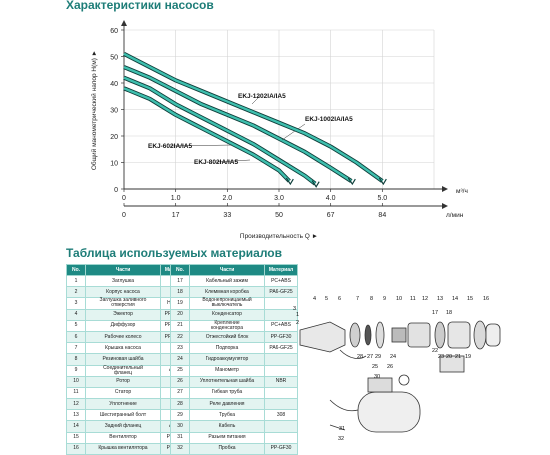 This screenshot has height=455, width=550. I want to click on y-tick-label: 60, so click(114, 31).